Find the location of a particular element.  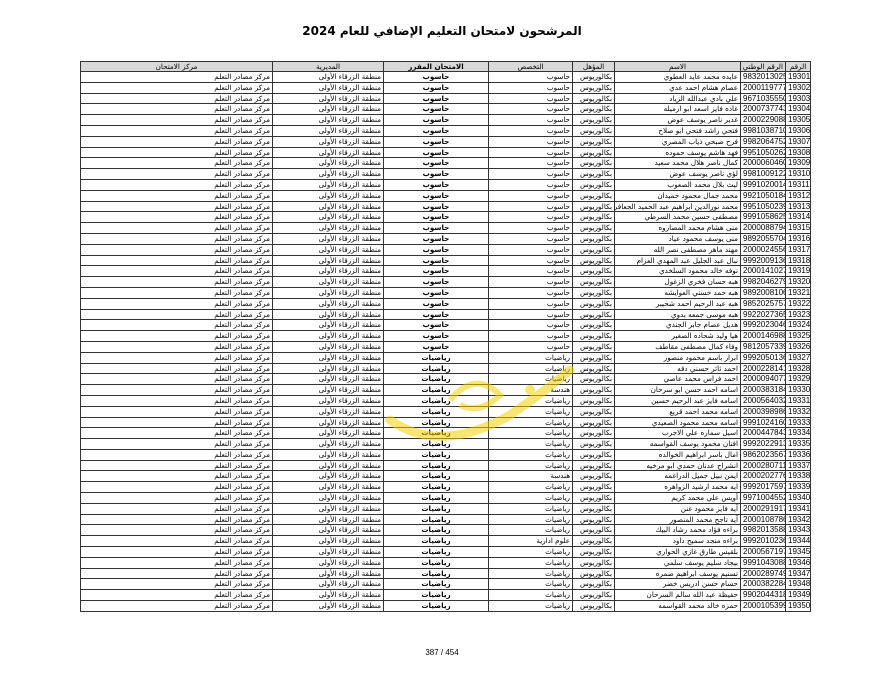

candidate-name: هيا وليد شحاده الصغير is located at coordinates (677, 336).